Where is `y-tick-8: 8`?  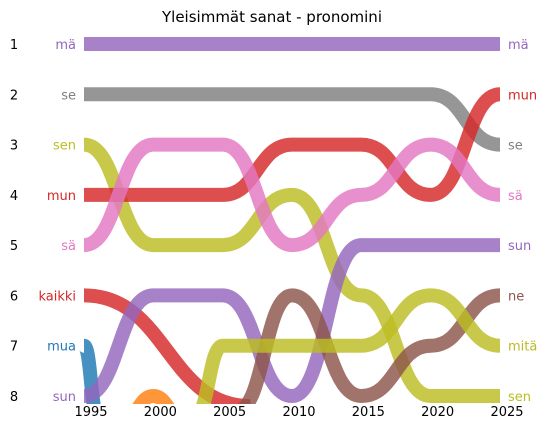
y-tick-8: 8 is located at coordinates (14, 397).